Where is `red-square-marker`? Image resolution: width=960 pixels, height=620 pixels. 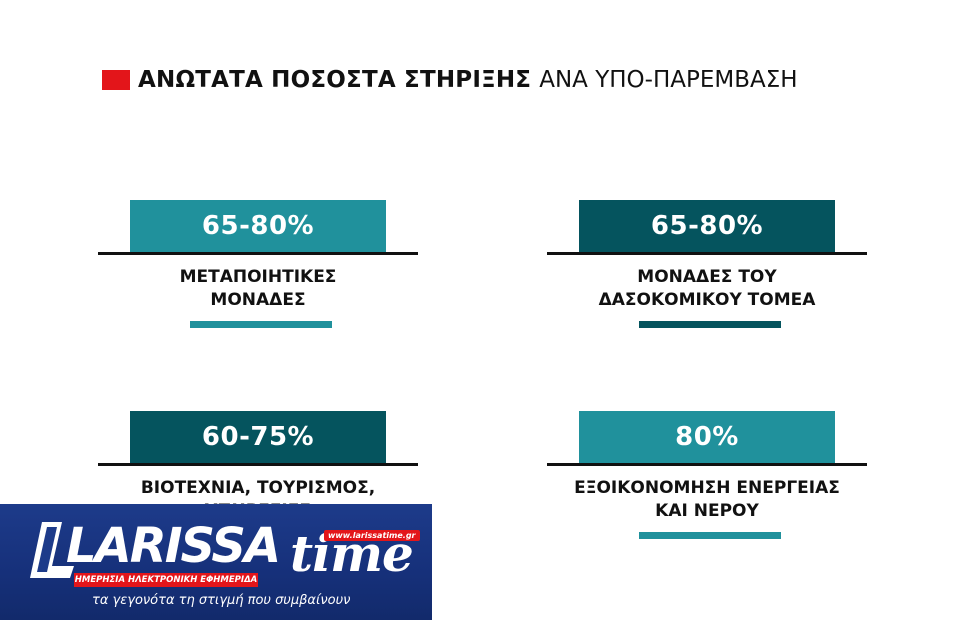 red-square-marker is located at coordinates (116, 80).